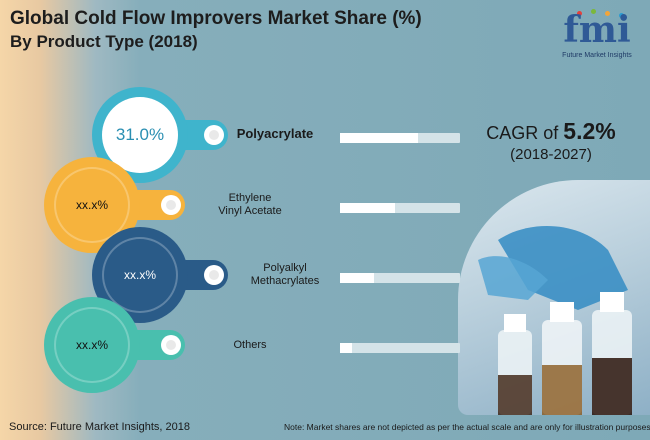  What do you see at coordinates (597, 55) in the screenshot?
I see `logo-tagline: Future Market Insights` at bounding box center [597, 55].